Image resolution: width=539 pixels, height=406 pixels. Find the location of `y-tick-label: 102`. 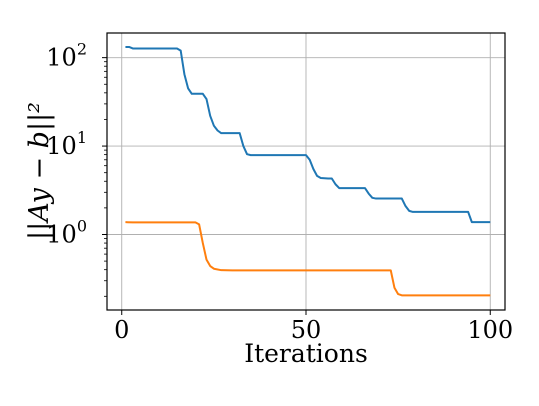

y-tick-label: 102 is located at coordinates (66, 56).